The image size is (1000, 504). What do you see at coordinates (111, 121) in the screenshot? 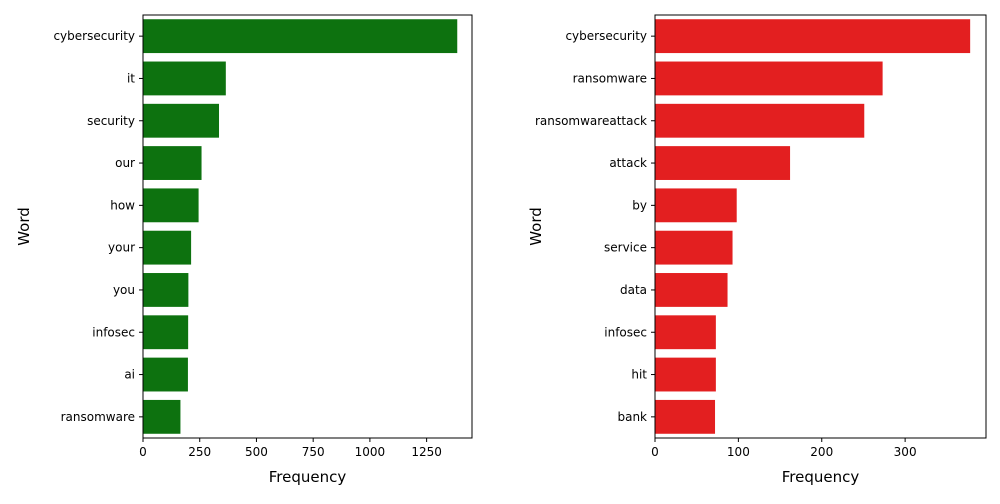
I see `y-tick-label: security` at bounding box center [111, 121].